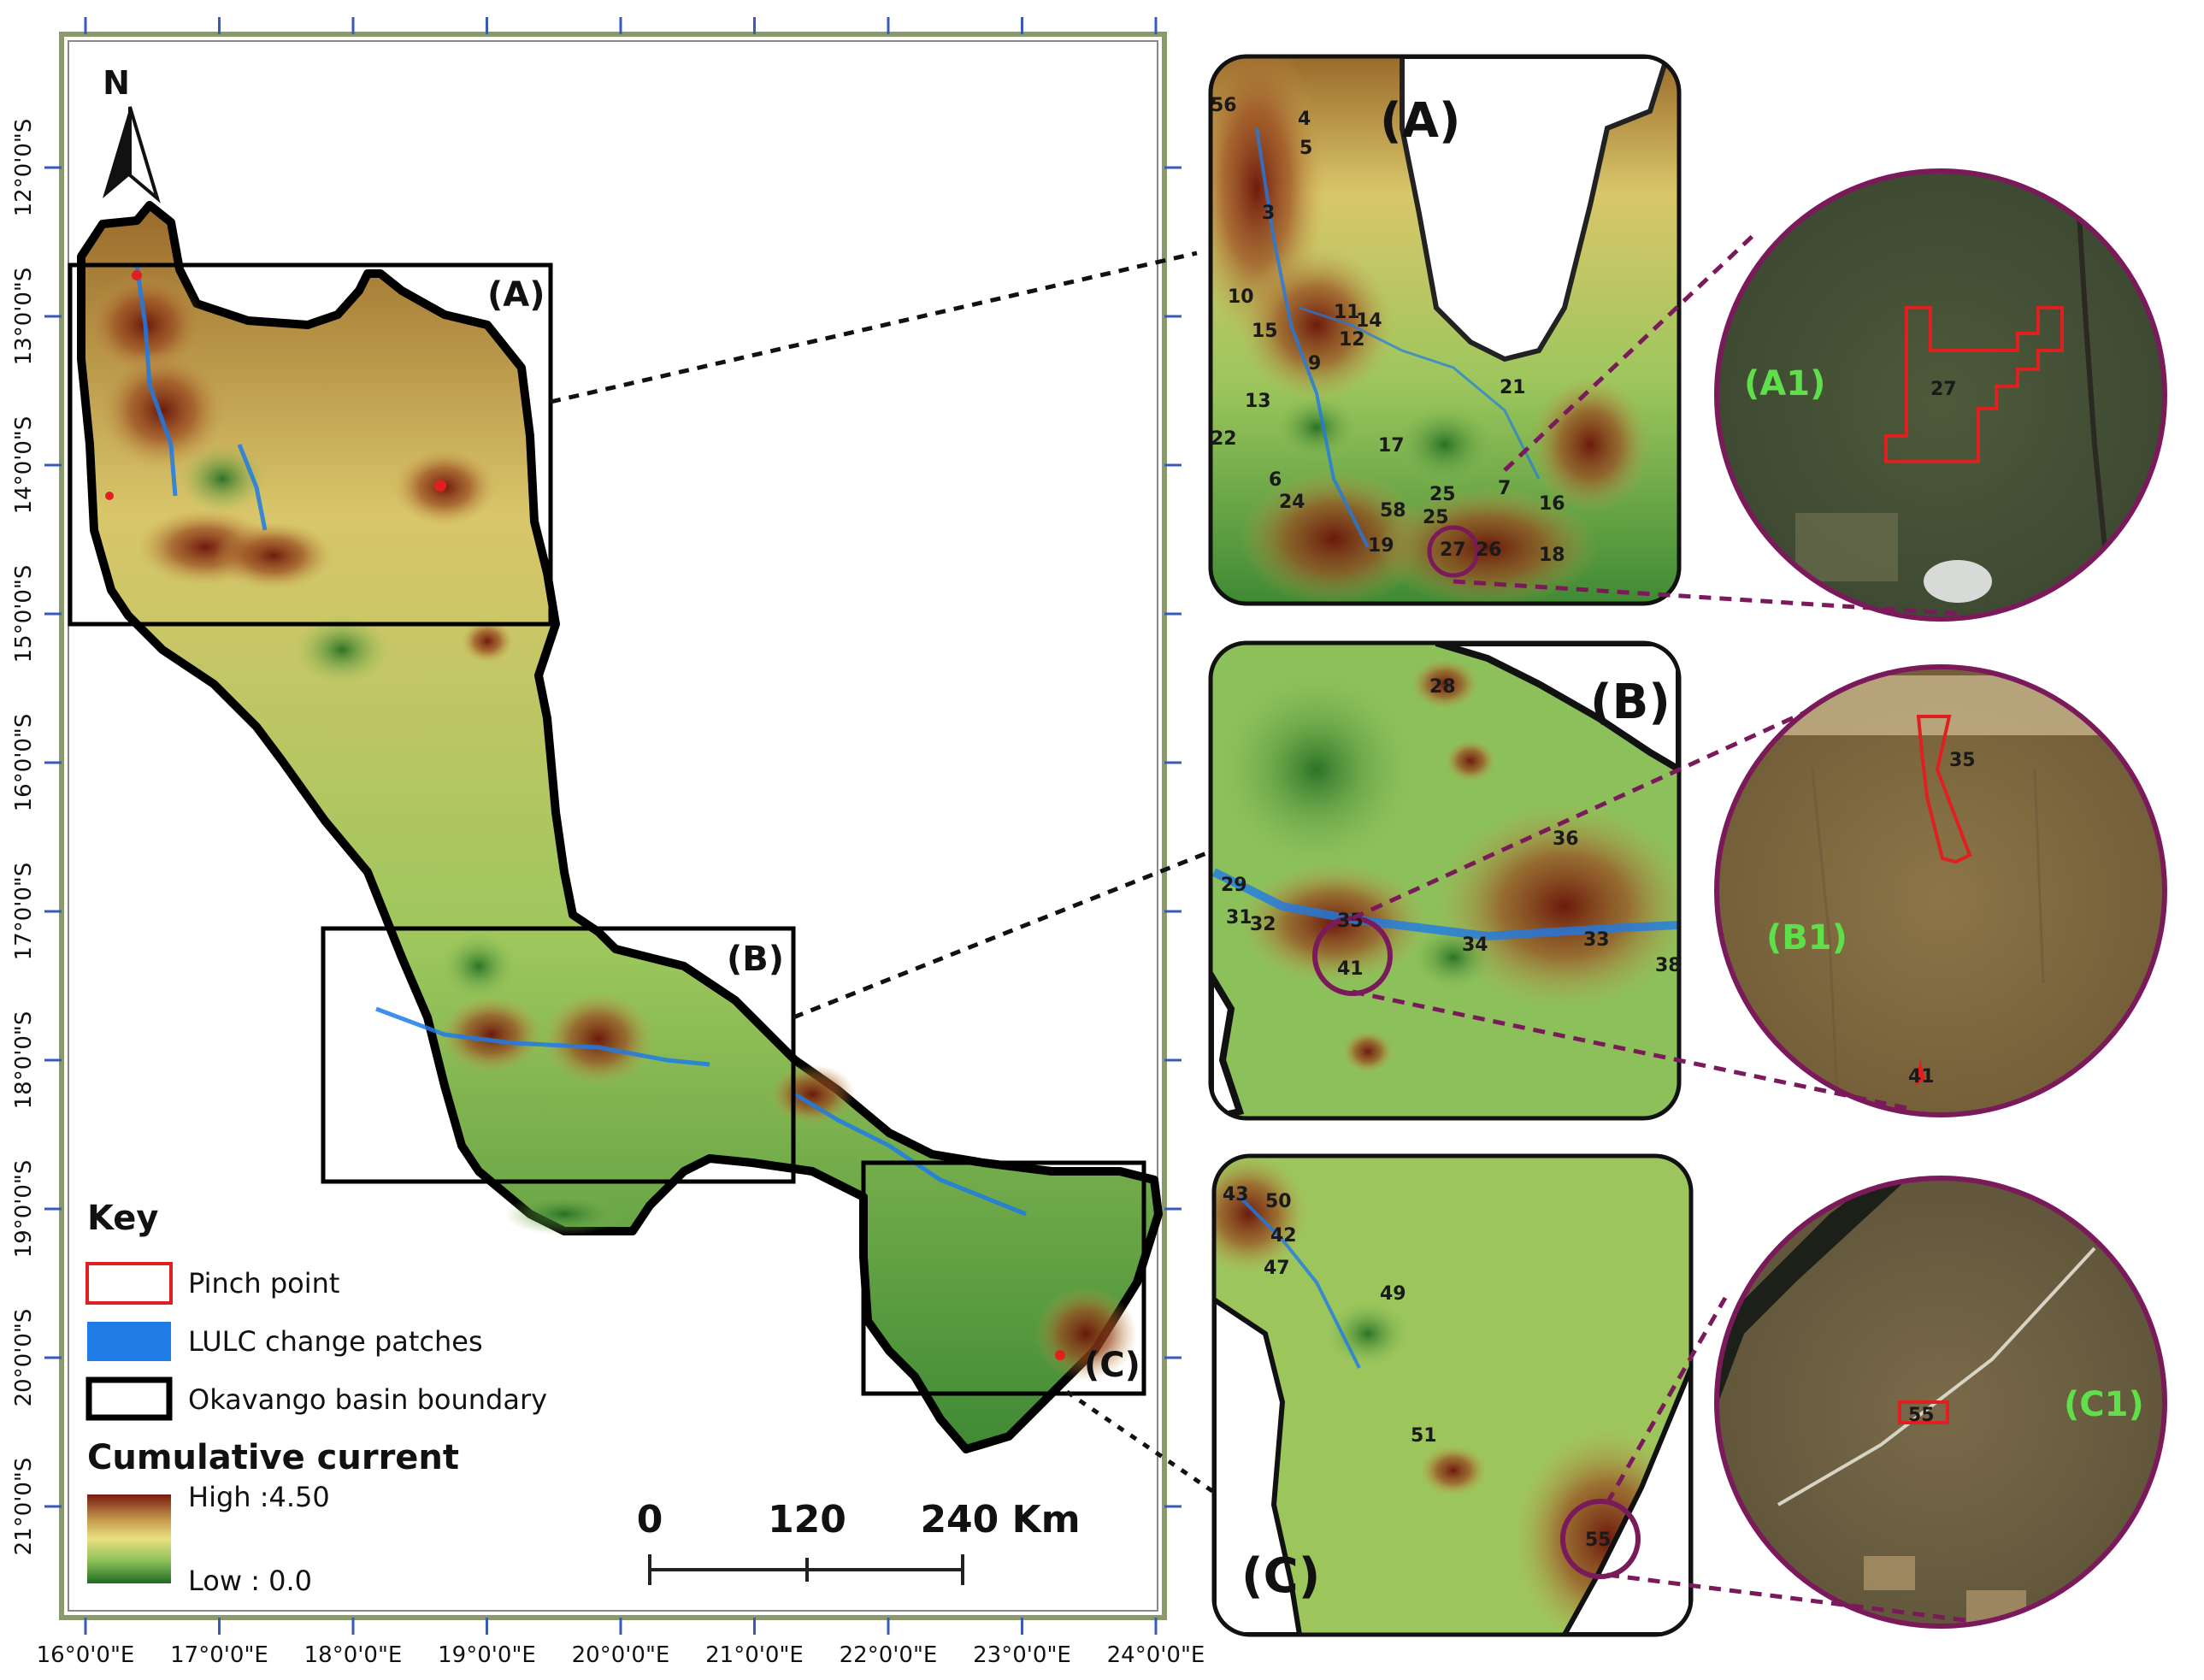  What do you see at coordinates (1275, 480) in the screenshot?
I see `inset-a-patch-number: 6` at bounding box center [1275, 480].